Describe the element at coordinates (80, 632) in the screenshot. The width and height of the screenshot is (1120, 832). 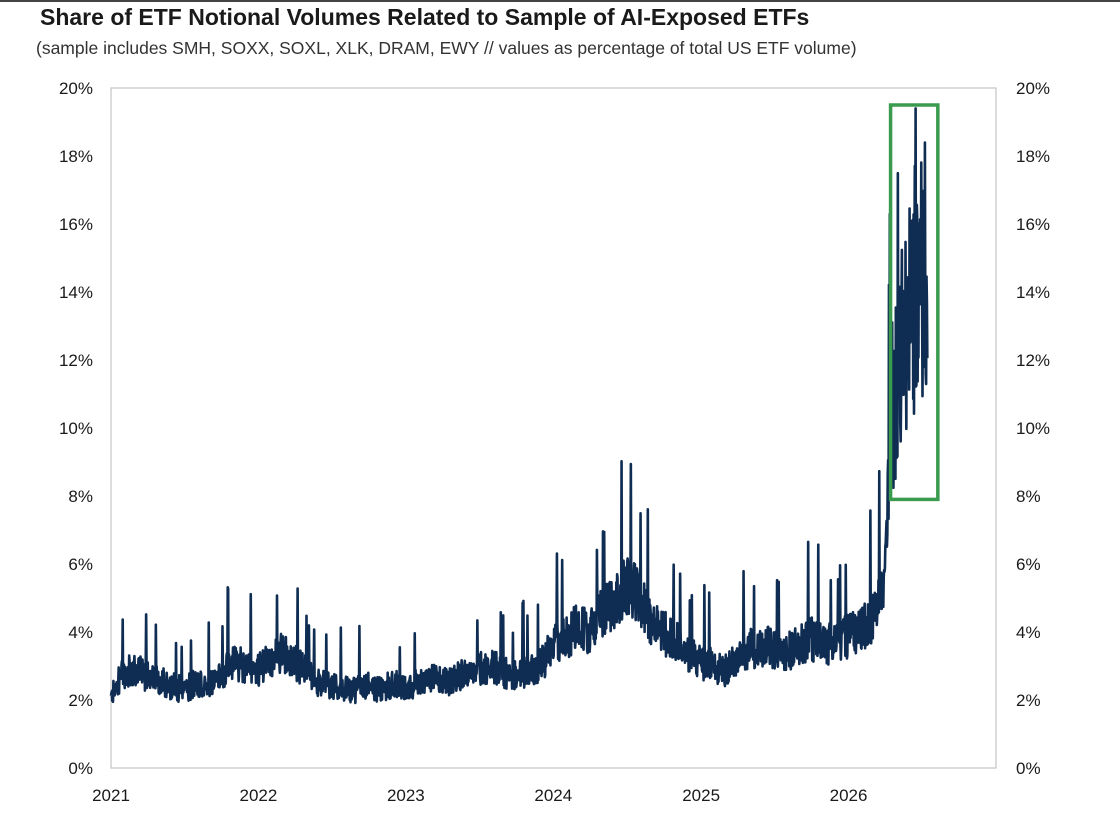
I see `y-tick-label-left: 4%` at that location.